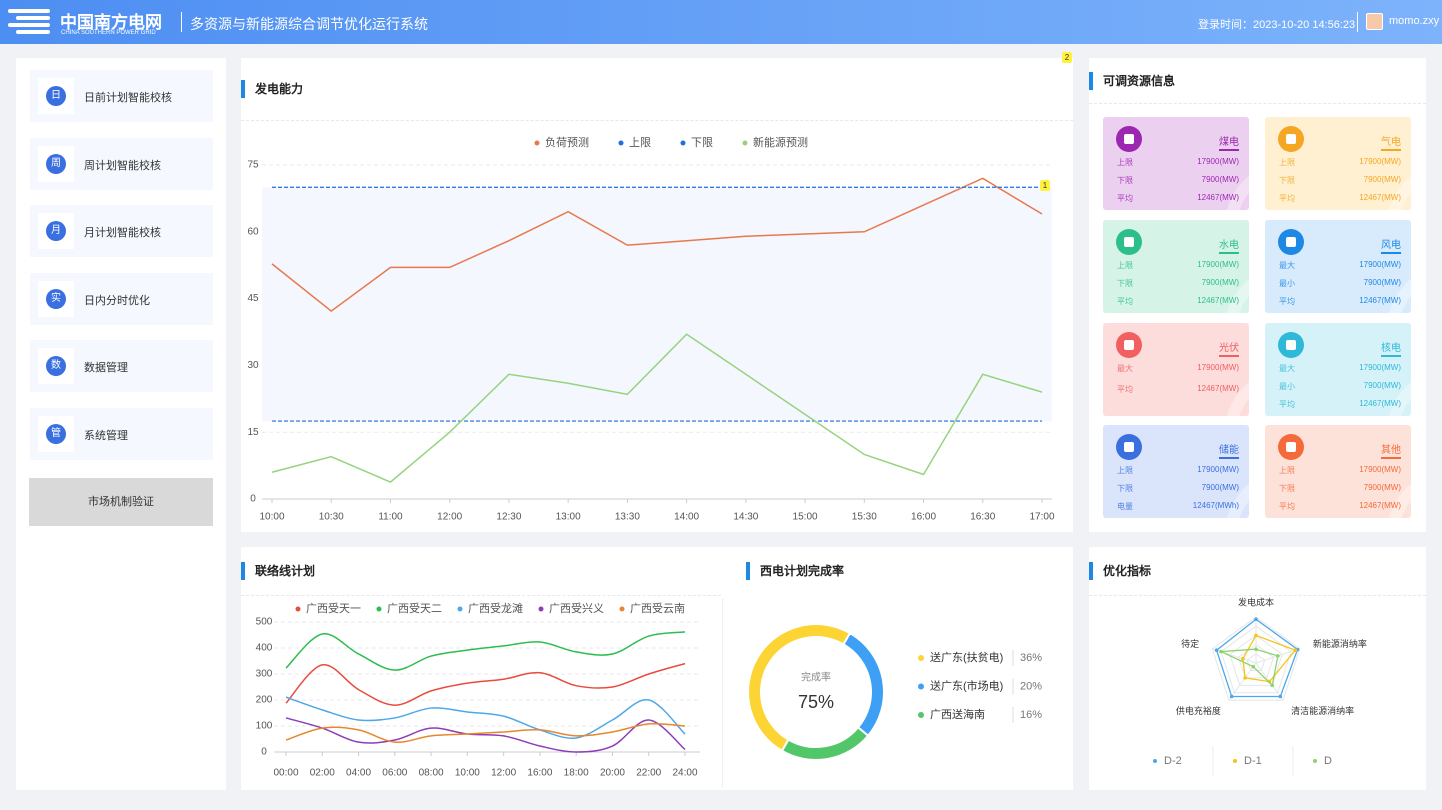 The width and height of the screenshot is (1442, 810). What do you see at coordinates (111, 22) in the screenshot?
I see `logo-text: 中国南方电网` at bounding box center [111, 22].